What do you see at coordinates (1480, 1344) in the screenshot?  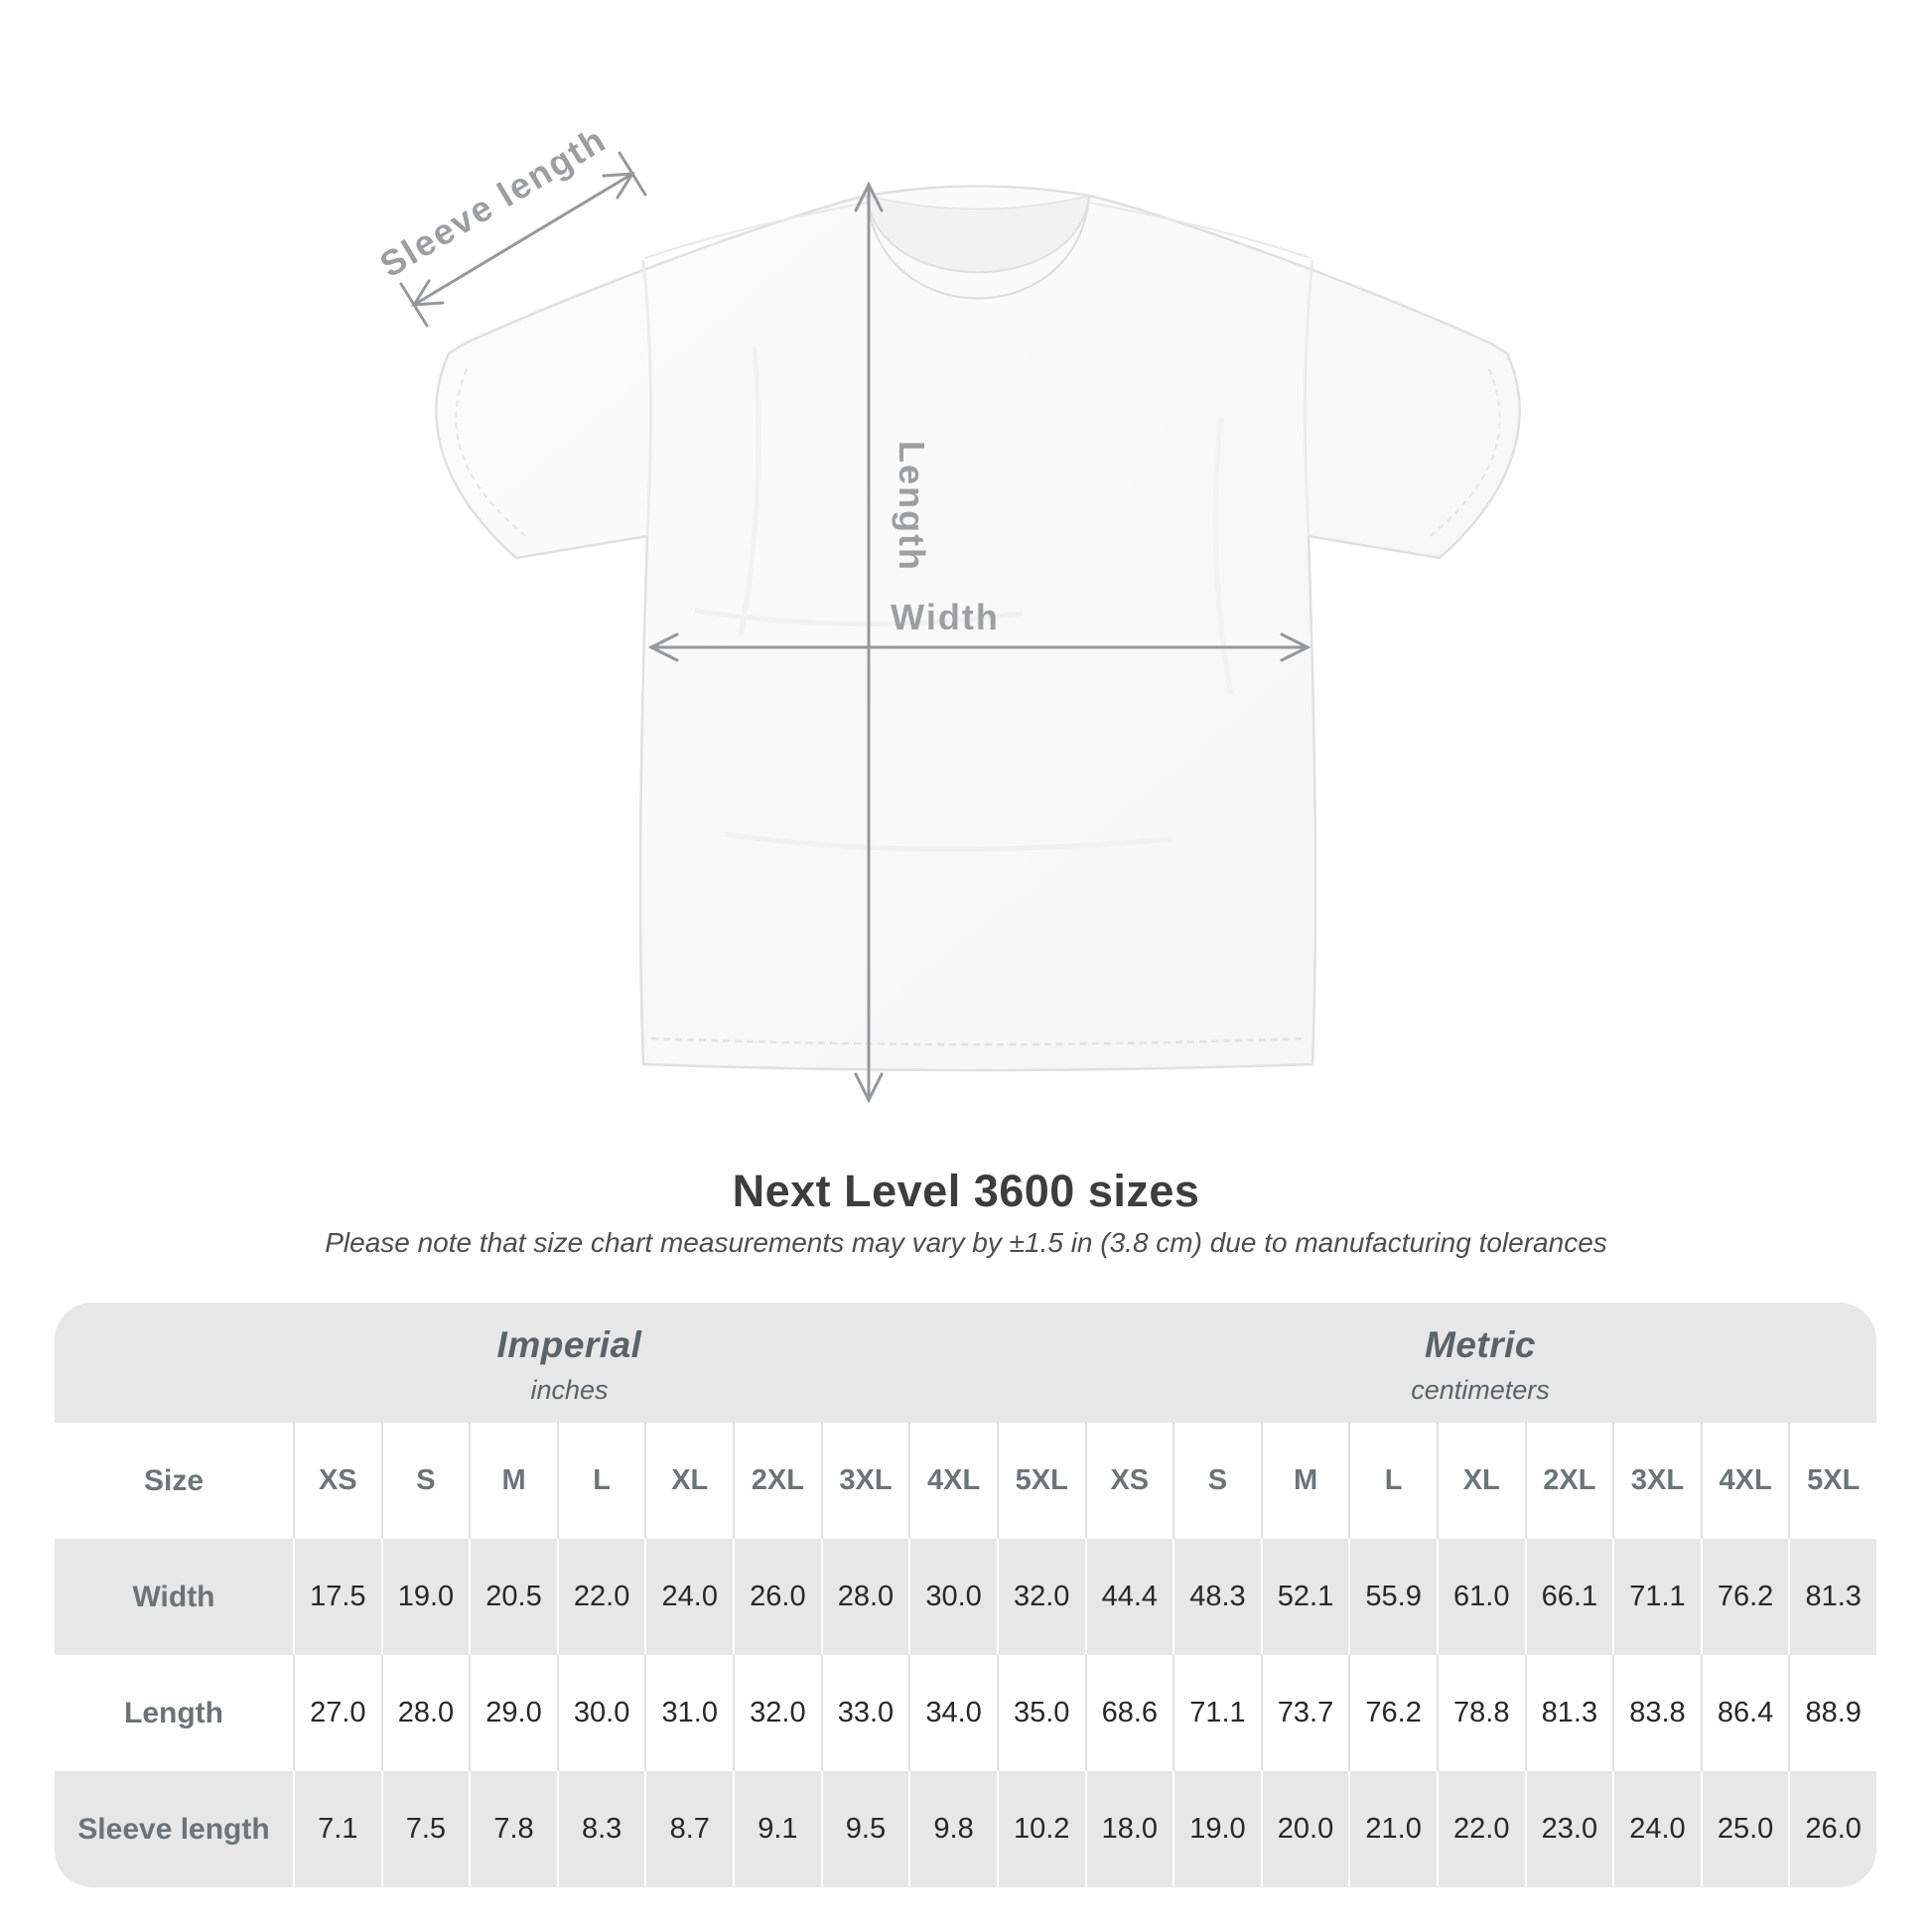 I see `metric-label: Metric` at bounding box center [1480, 1344].